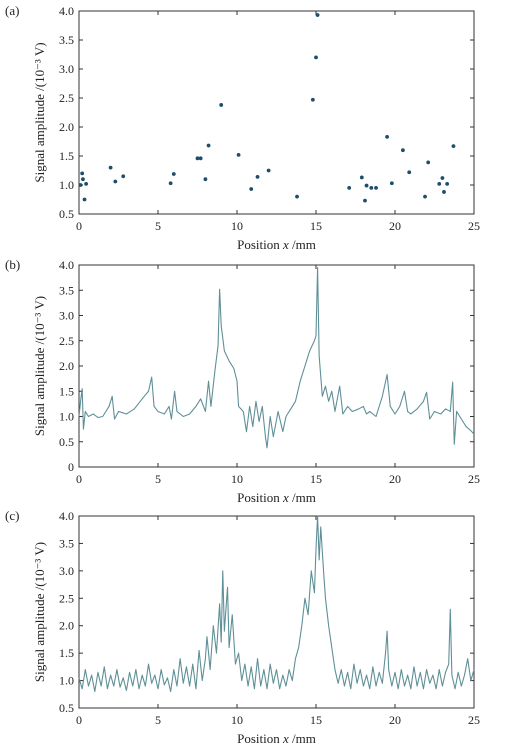  What do you see at coordinates (12, 10) in the screenshot?
I see `panel-label: (a)` at bounding box center [12, 10].